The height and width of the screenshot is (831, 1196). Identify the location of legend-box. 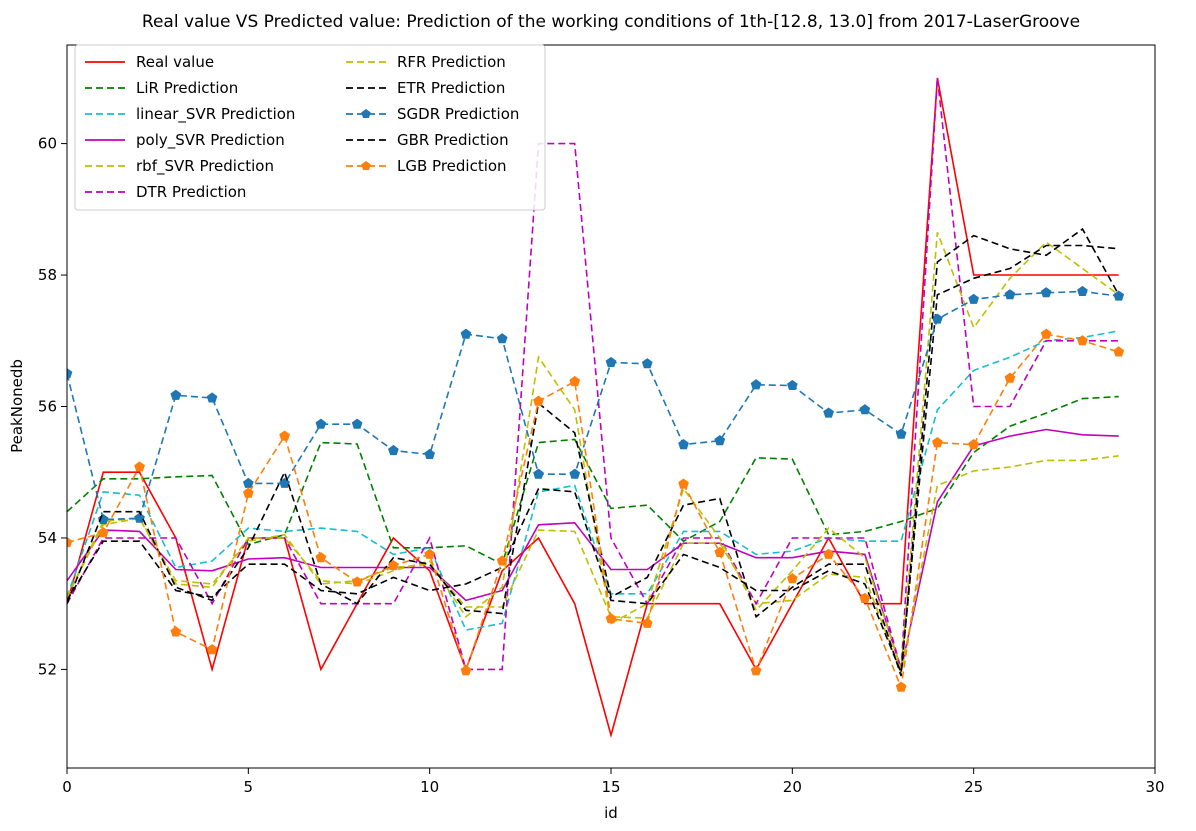
(310, 127).